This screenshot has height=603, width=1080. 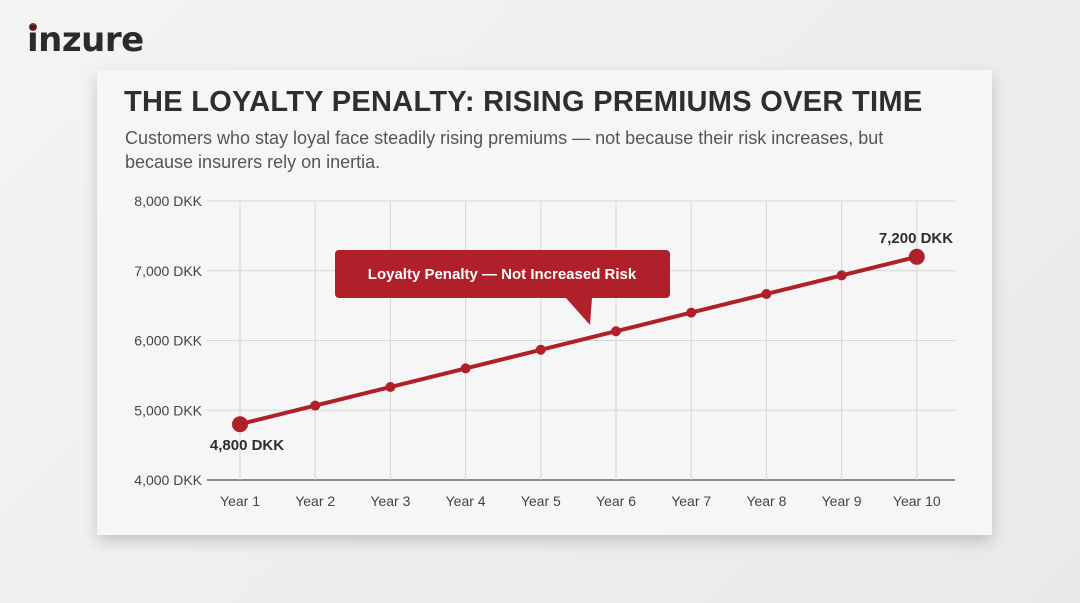 What do you see at coordinates (502, 287) in the screenshot?
I see `callout-box` at bounding box center [502, 287].